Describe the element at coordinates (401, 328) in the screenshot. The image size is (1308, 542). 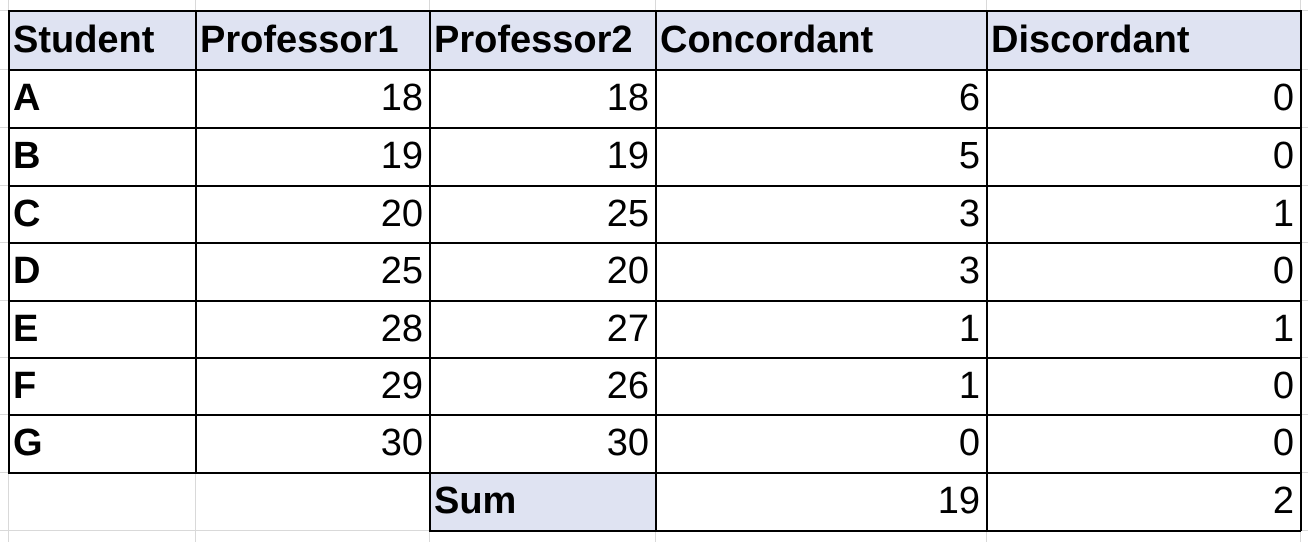
I see `value-cell: 28` at that location.